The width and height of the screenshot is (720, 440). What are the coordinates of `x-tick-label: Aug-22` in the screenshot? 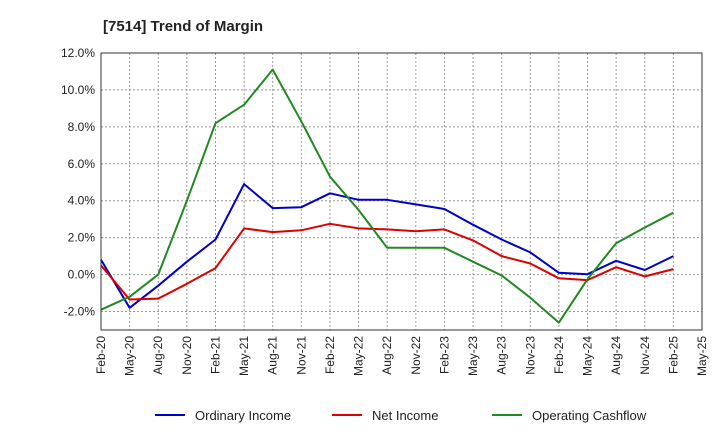 It's located at (387, 355).